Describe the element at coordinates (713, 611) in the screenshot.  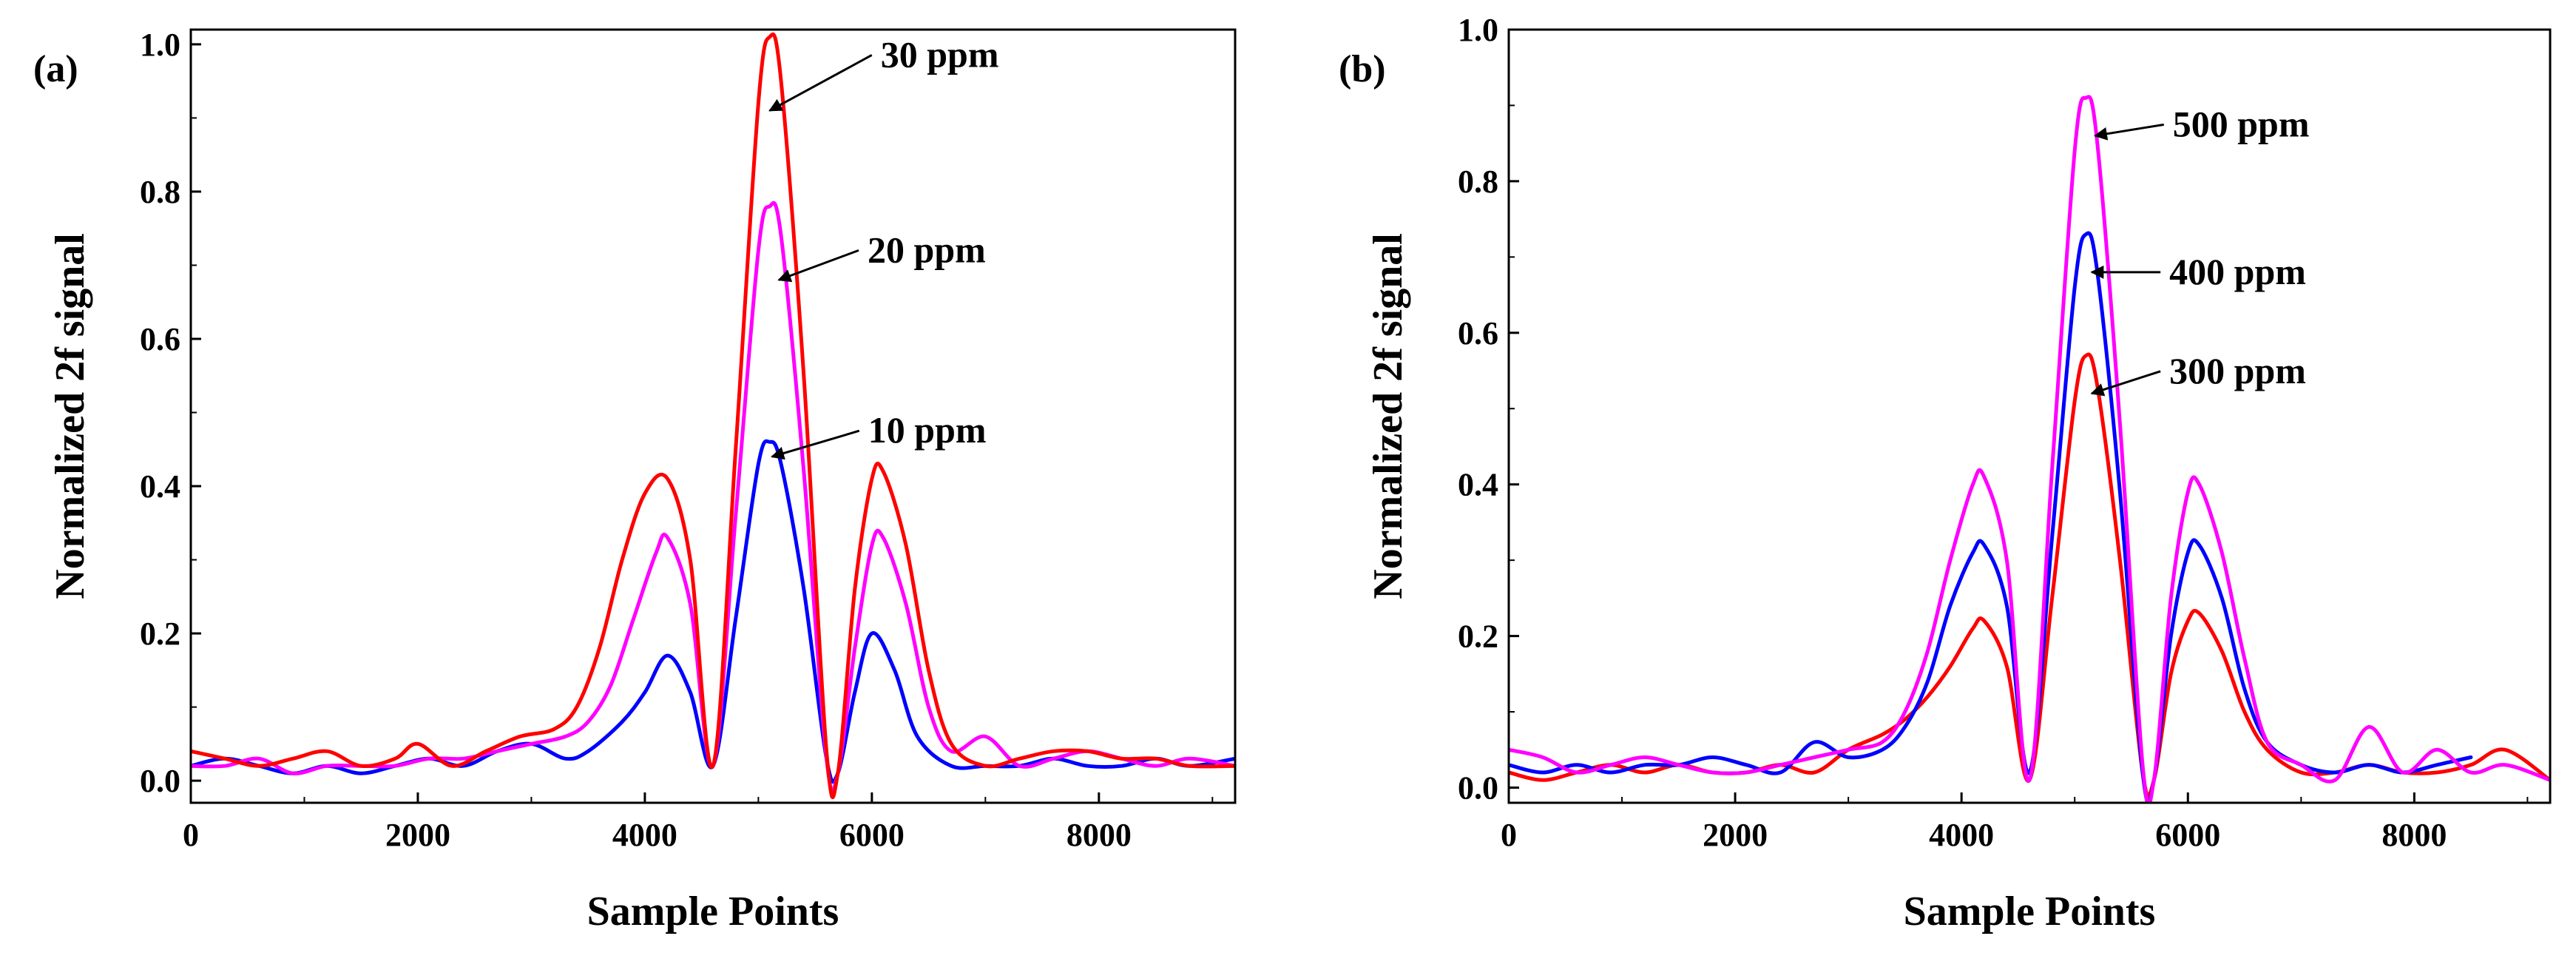
I see `series-line-10-ppm` at that location.